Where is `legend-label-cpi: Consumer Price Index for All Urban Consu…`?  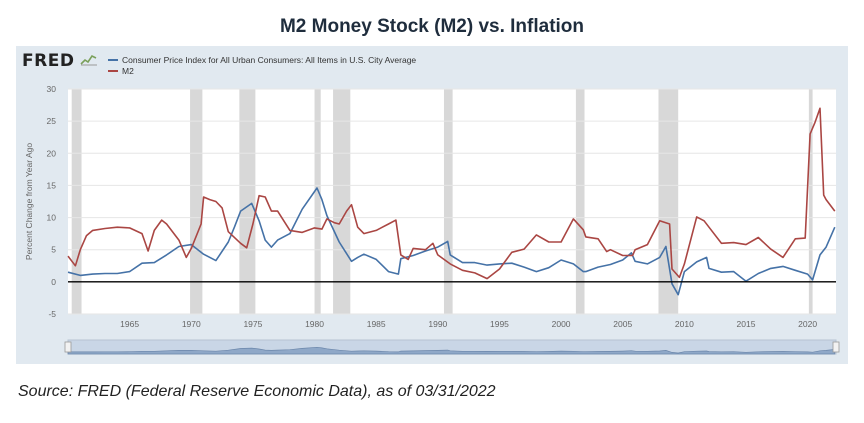
legend-label-cpi: Consumer Price Index for All Urban Consu… is located at coordinates (269, 59).